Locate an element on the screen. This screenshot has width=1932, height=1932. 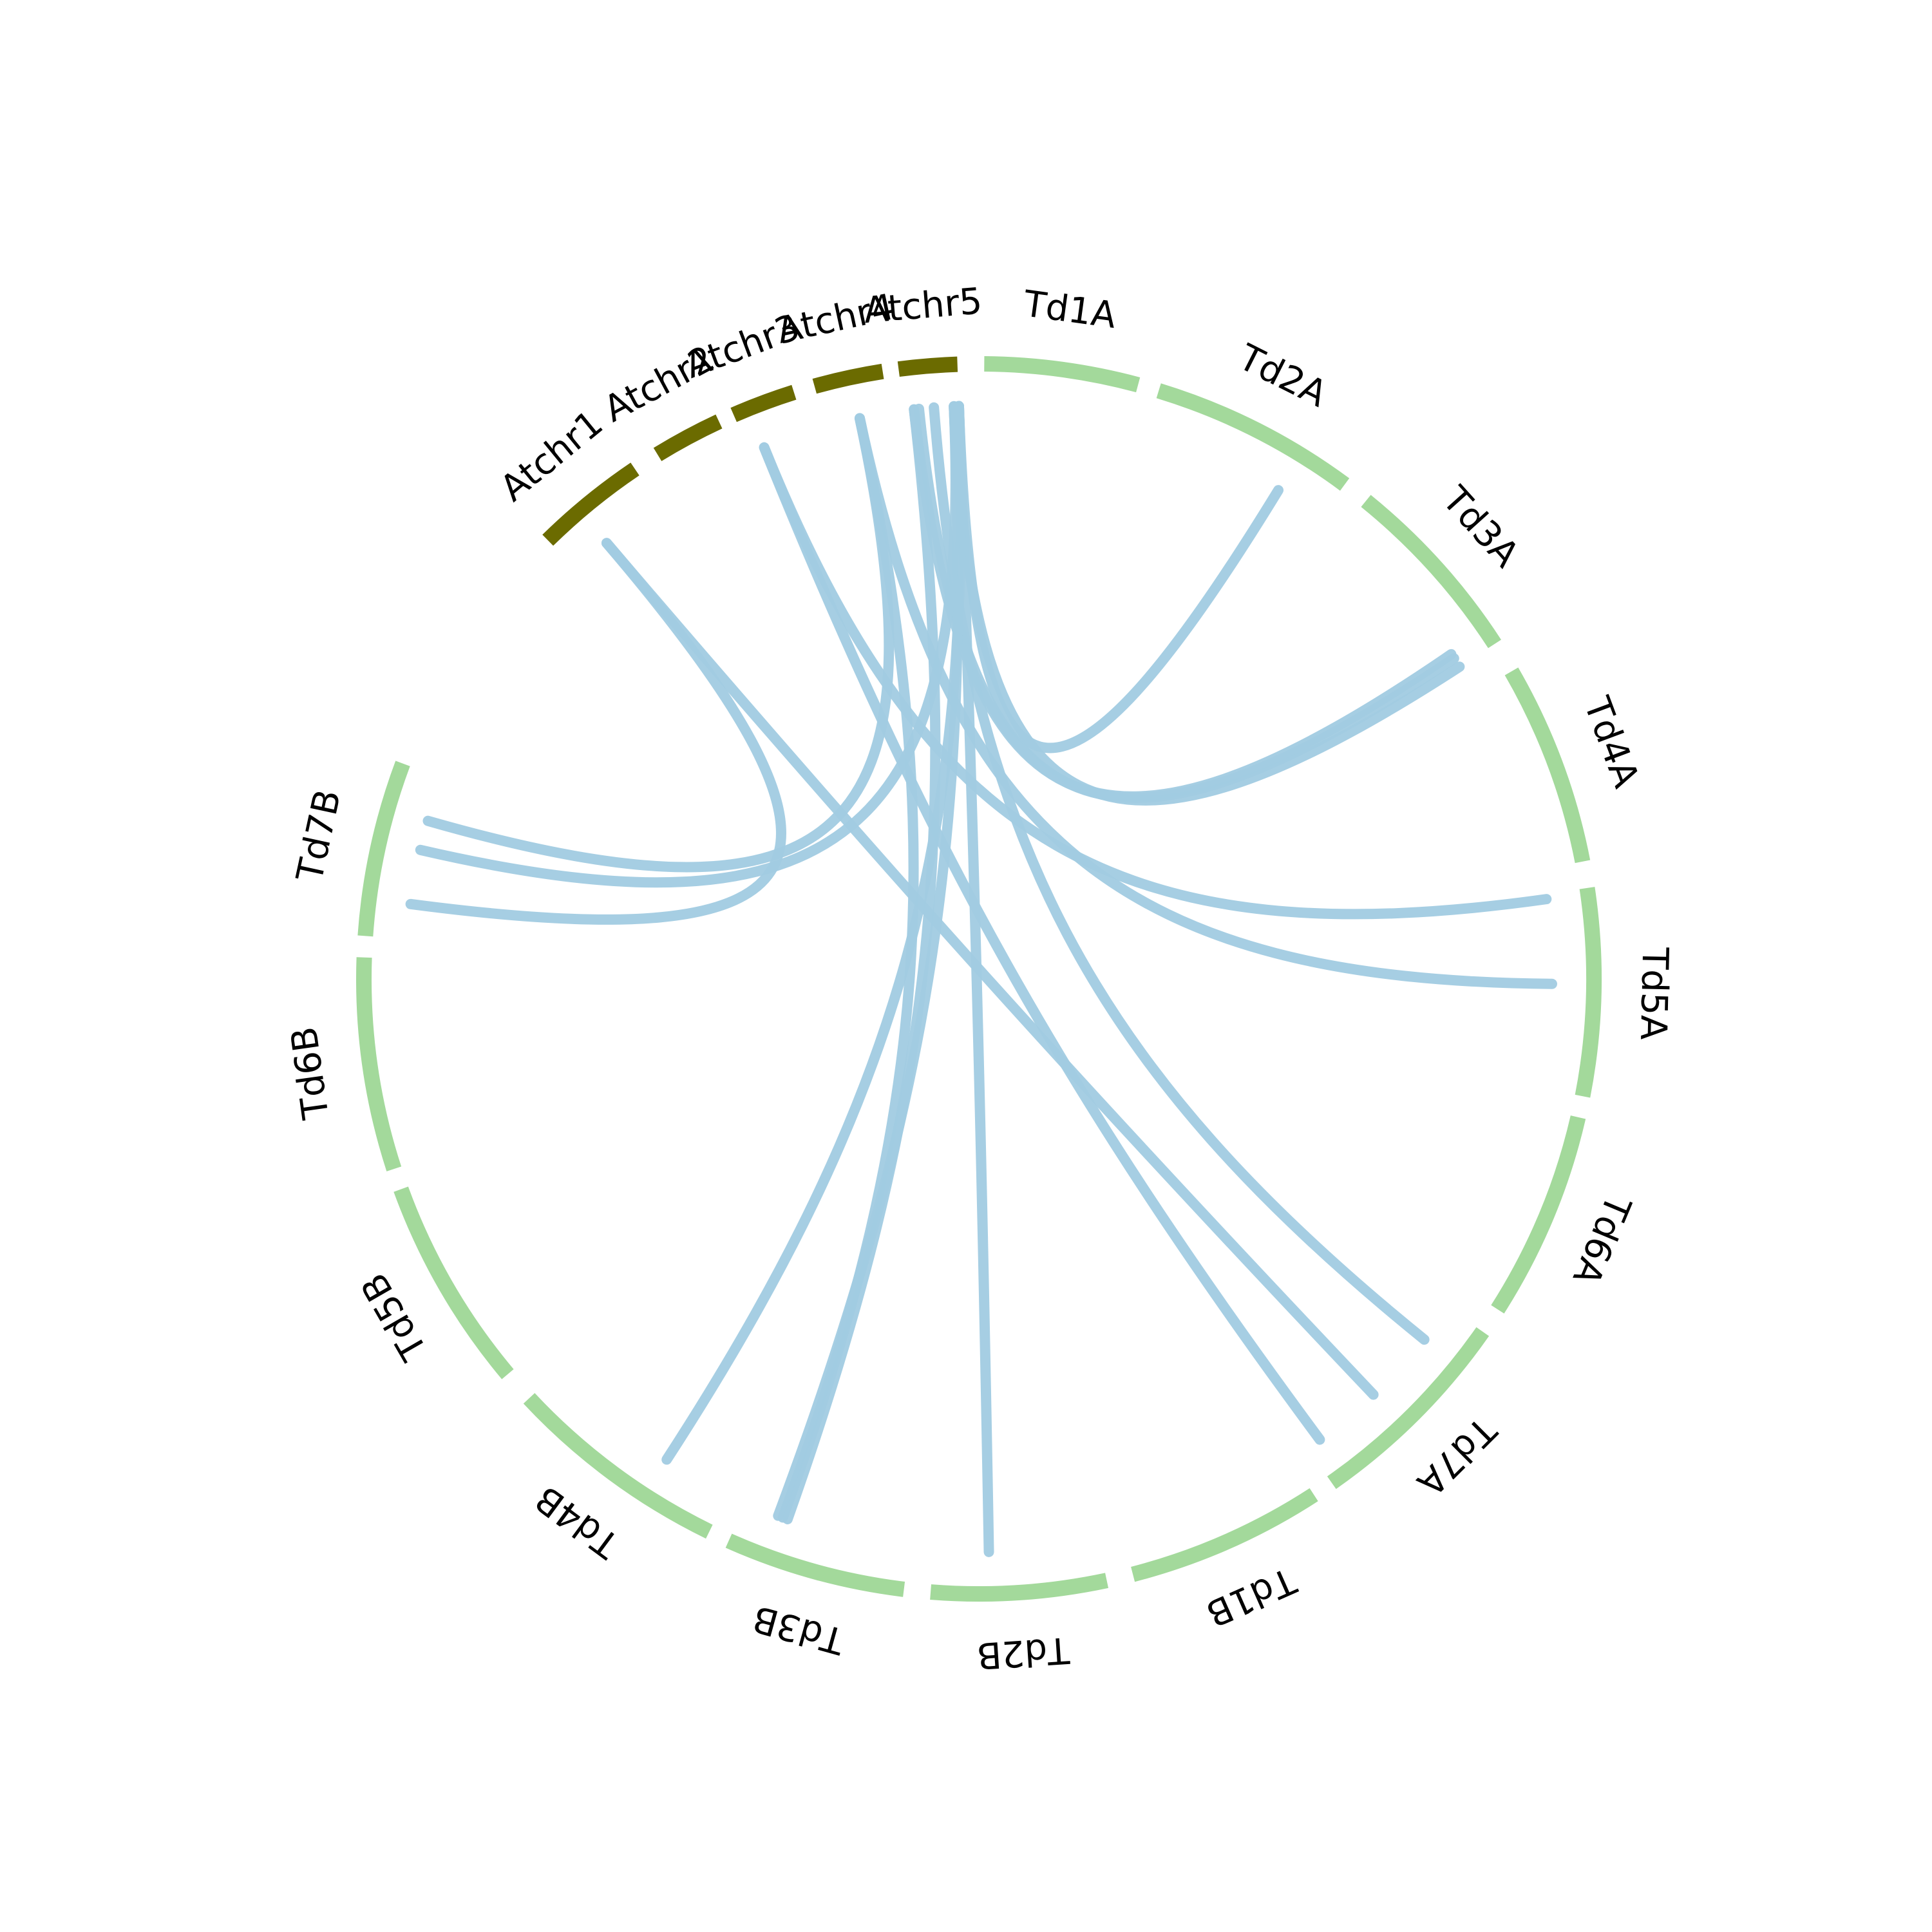
chromosome-label-td2a: Td2A is located at coordinates (1282, 375).